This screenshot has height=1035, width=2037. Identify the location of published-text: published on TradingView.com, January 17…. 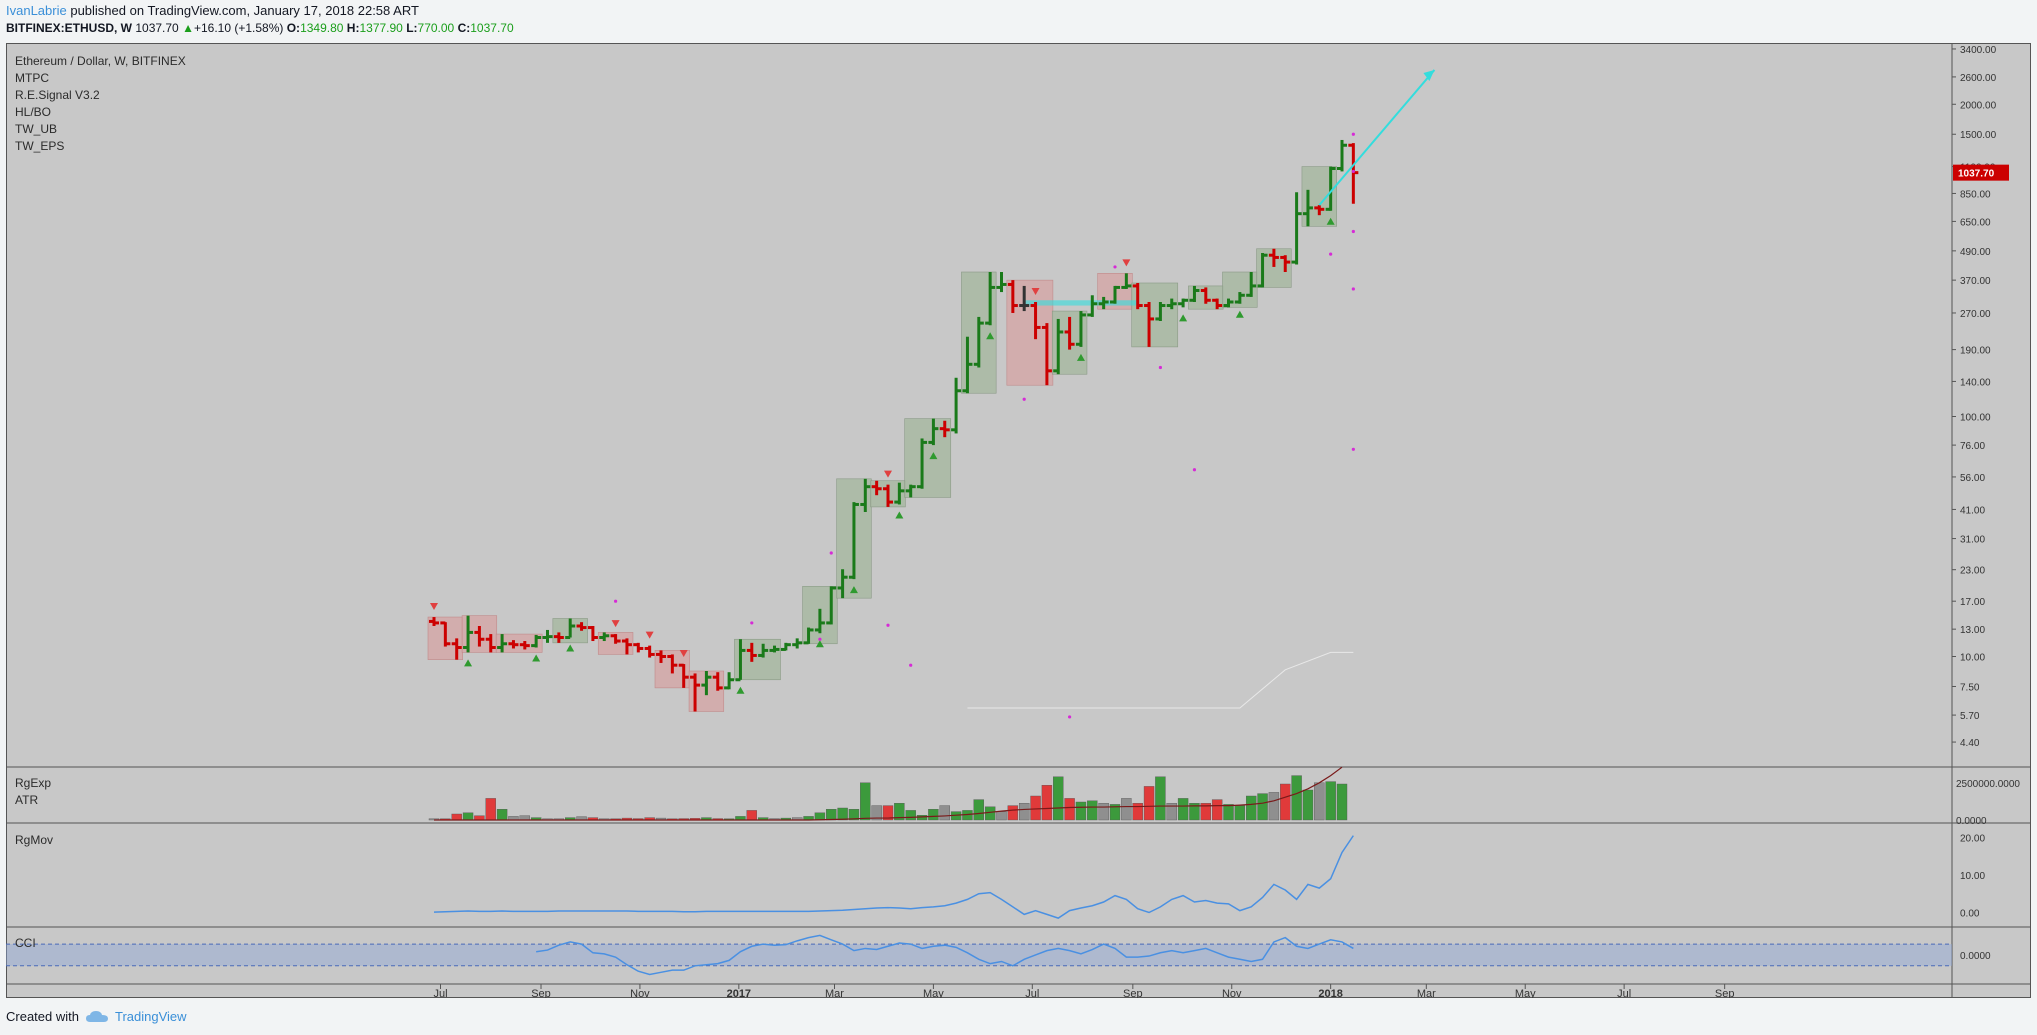
(244, 10).